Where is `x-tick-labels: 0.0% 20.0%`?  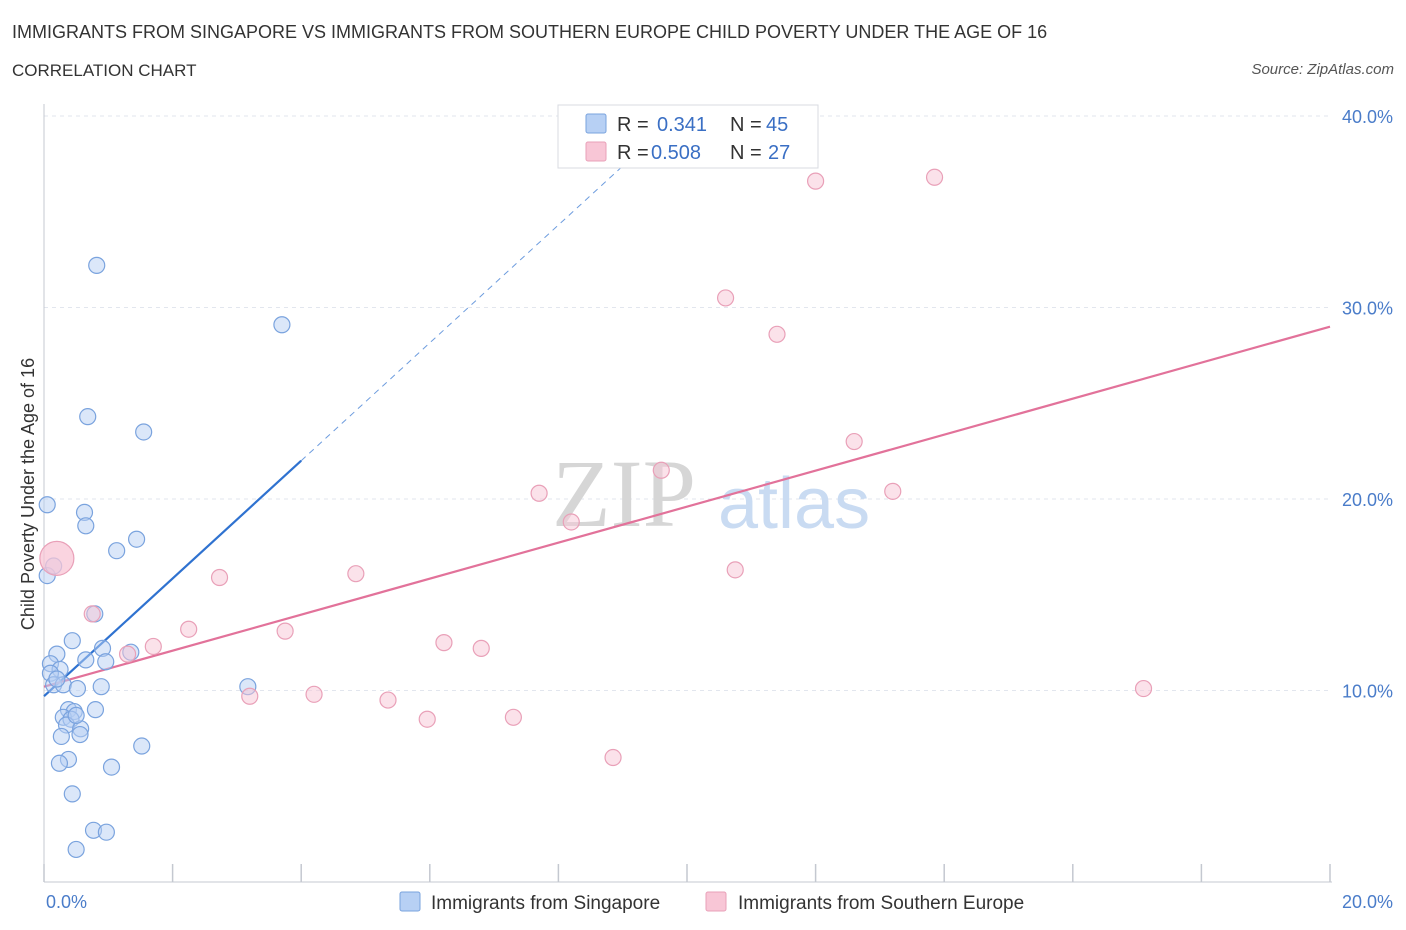 x-tick-labels: 0.0% 20.0% is located at coordinates (719, 902).